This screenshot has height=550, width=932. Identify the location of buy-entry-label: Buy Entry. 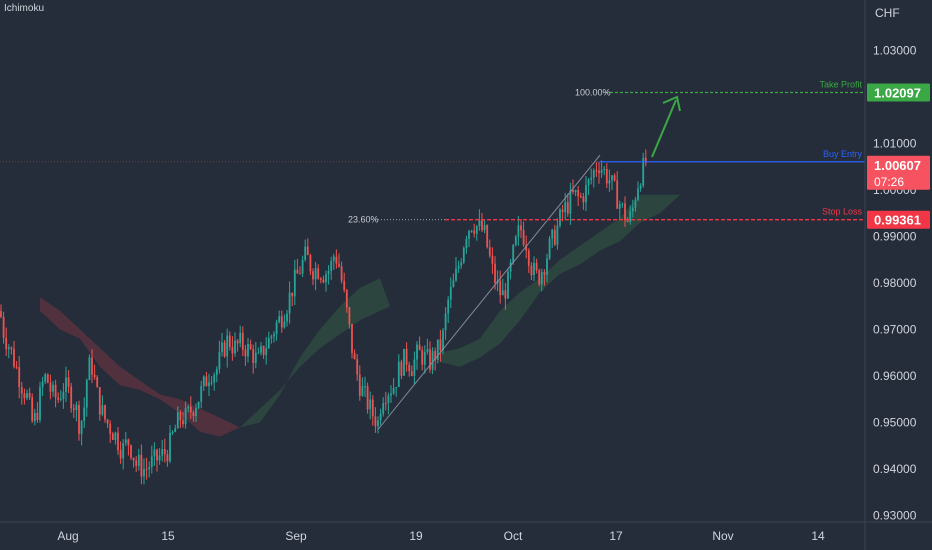
(843, 154).